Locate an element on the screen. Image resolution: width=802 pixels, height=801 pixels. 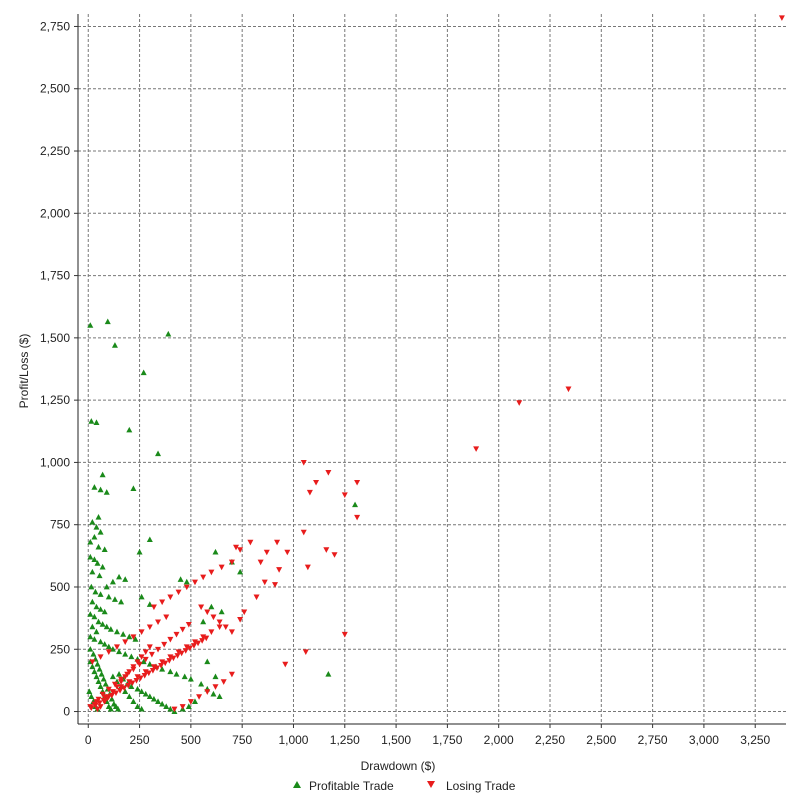
x-tick-label: 2,250 is located at coordinates (550, 740).